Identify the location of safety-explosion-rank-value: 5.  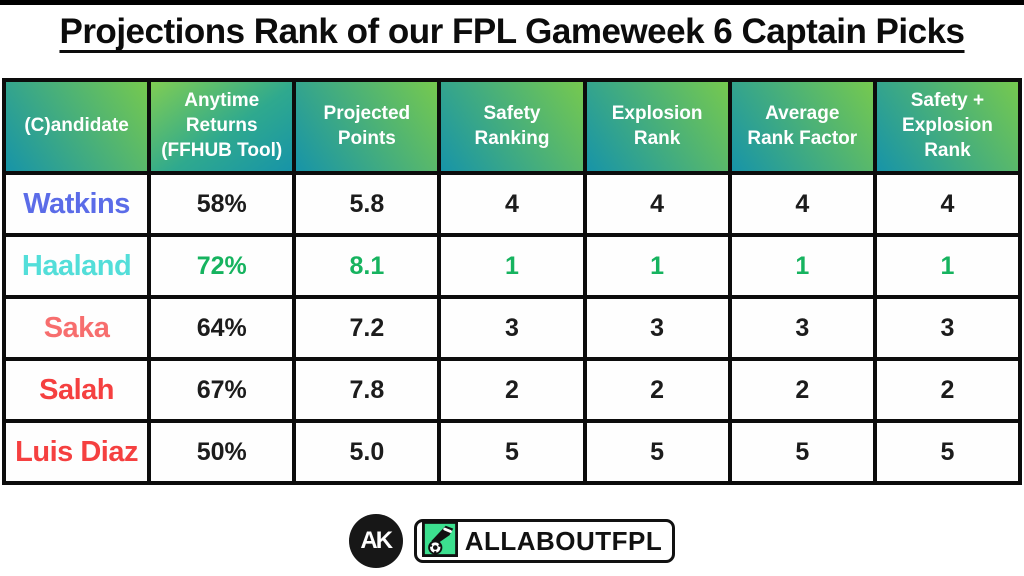
(947, 452).